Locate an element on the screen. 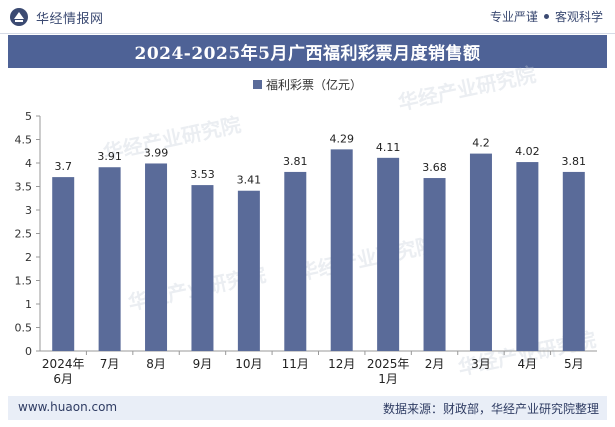  x-tick-label: 2月 is located at coordinates (435, 364).